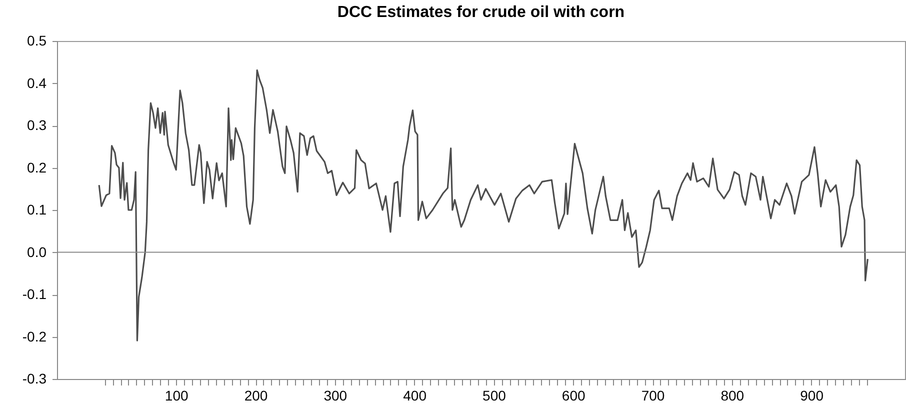 This screenshot has height=409, width=906. What do you see at coordinates (653, 396) in the screenshot?
I see `x-tick-label: 700` at bounding box center [653, 396].